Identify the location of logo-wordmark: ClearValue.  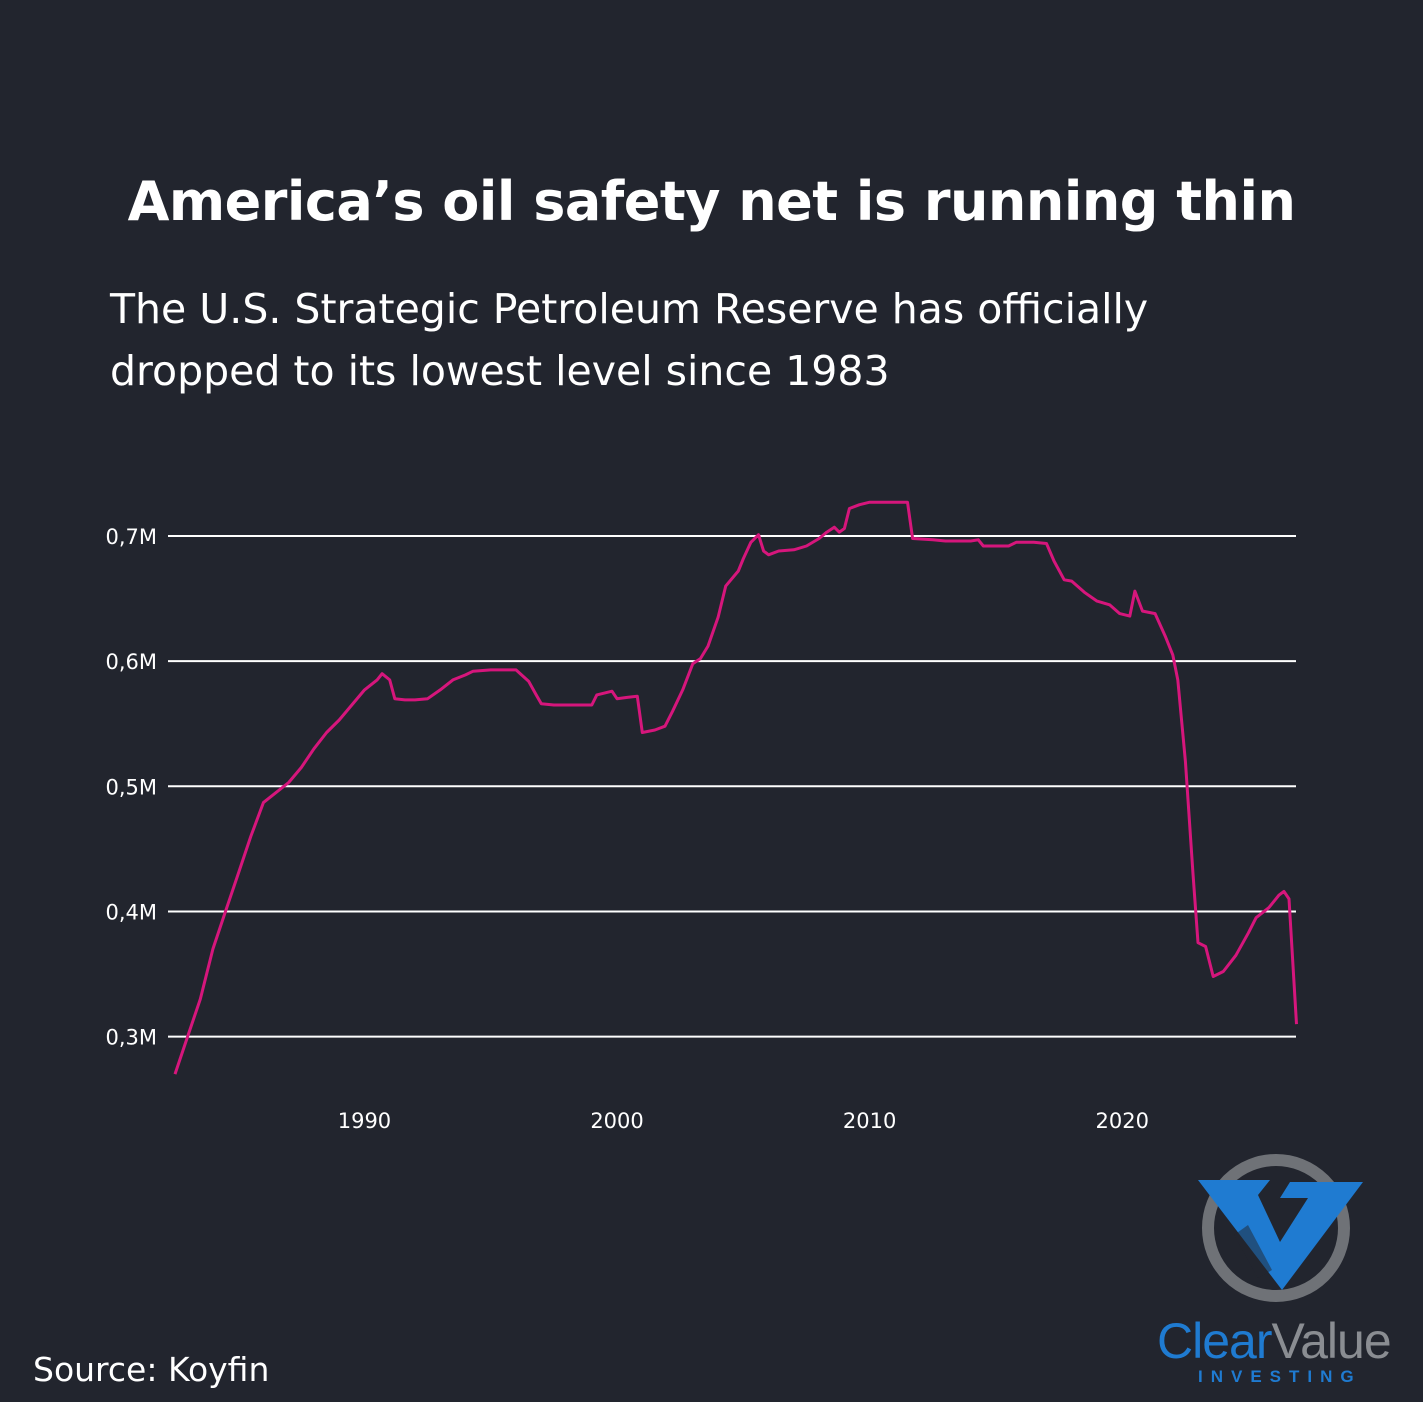
(1274, 1341).